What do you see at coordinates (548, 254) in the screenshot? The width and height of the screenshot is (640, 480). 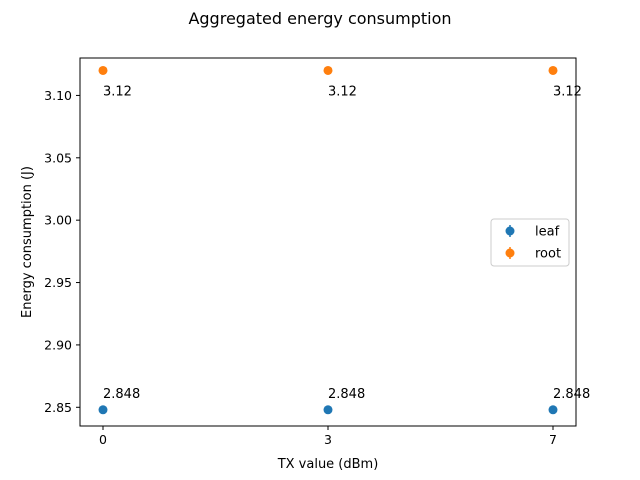 I see `legend-label-root: root` at bounding box center [548, 254].